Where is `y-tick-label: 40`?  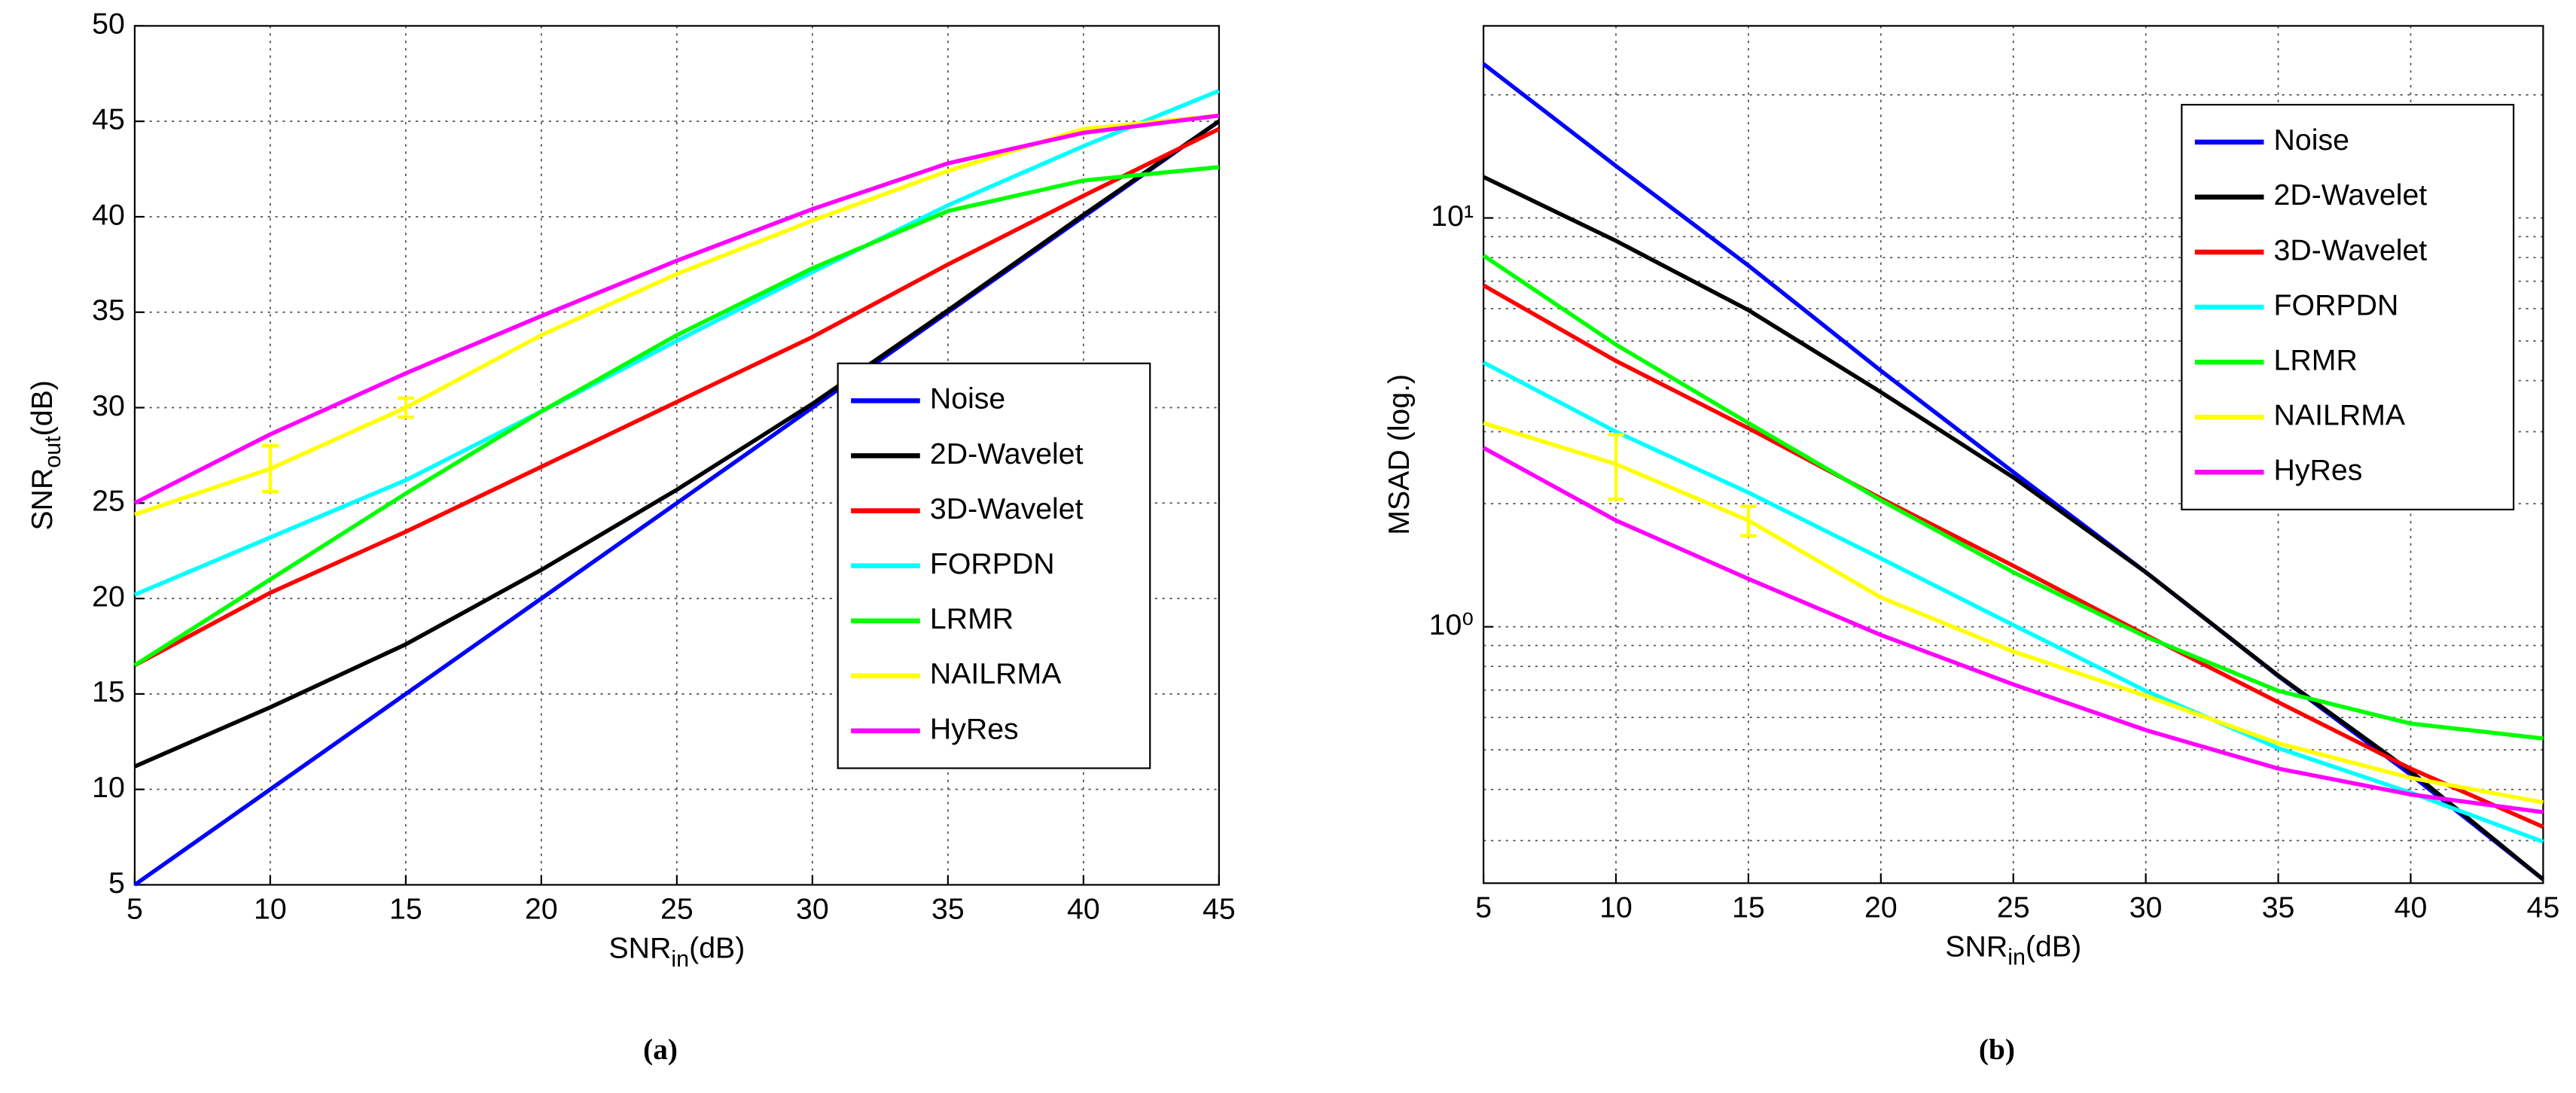 y-tick-label: 40 is located at coordinates (108, 215).